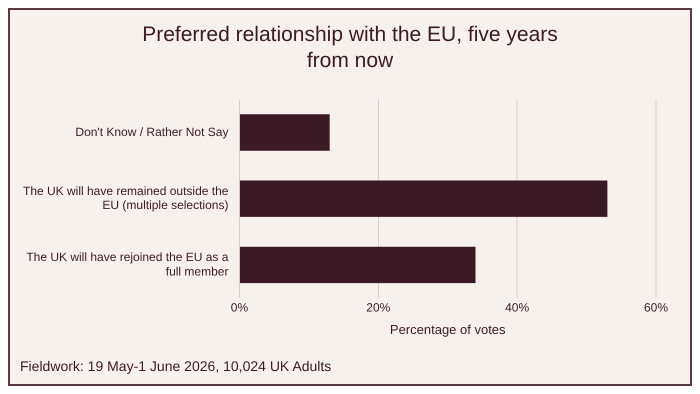 The width and height of the screenshot is (700, 394). I want to click on text: Fieldwork: 19 May-1 June 2026, 10,024 UK Adults, so click(176, 366).